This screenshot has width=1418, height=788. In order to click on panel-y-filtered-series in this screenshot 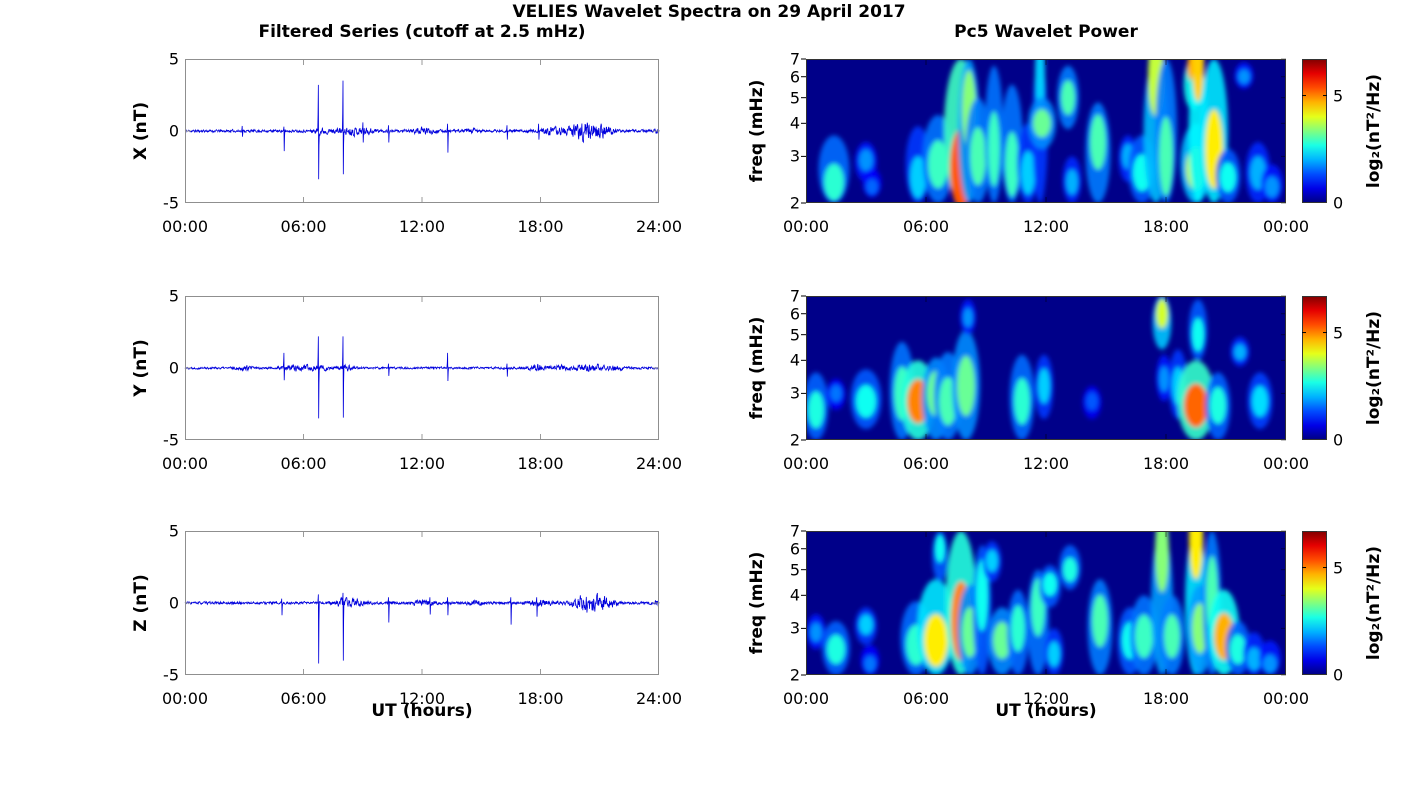, I will do `click(422, 368)`.